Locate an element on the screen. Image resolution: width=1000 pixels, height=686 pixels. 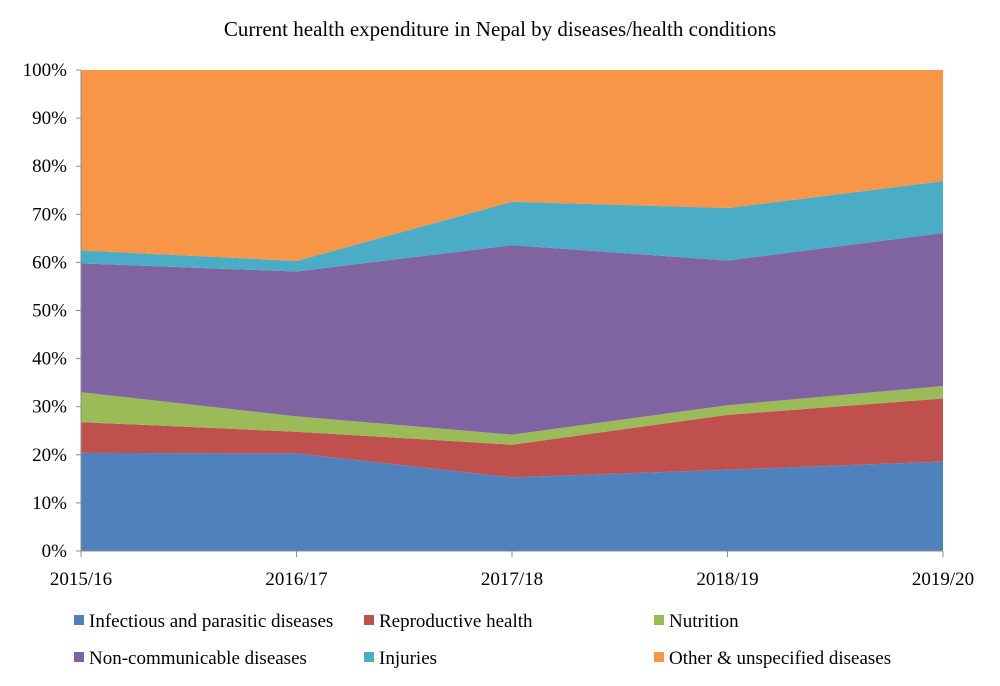
legend-label: Injuries is located at coordinates (408, 658).